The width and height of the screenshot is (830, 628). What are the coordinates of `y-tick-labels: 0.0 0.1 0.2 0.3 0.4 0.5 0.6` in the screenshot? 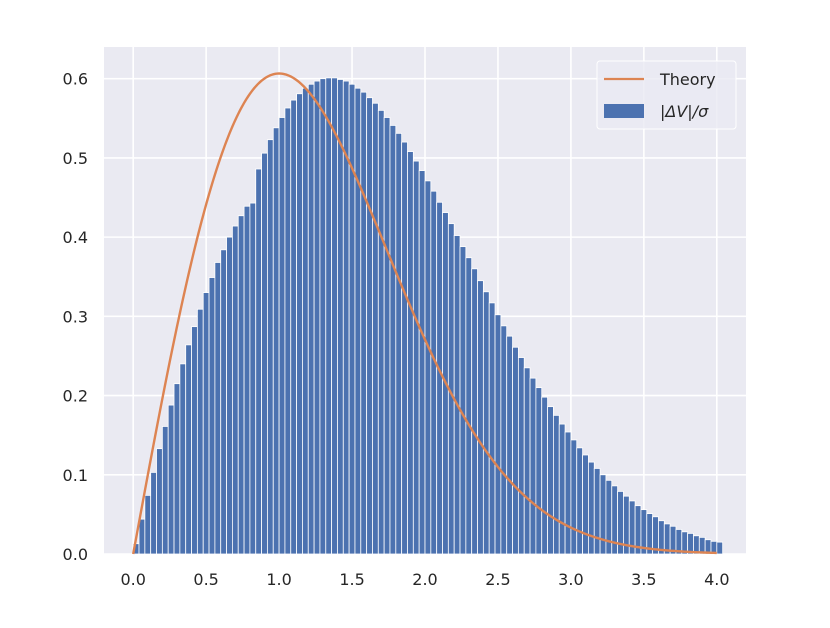 It's located at (75, 317).